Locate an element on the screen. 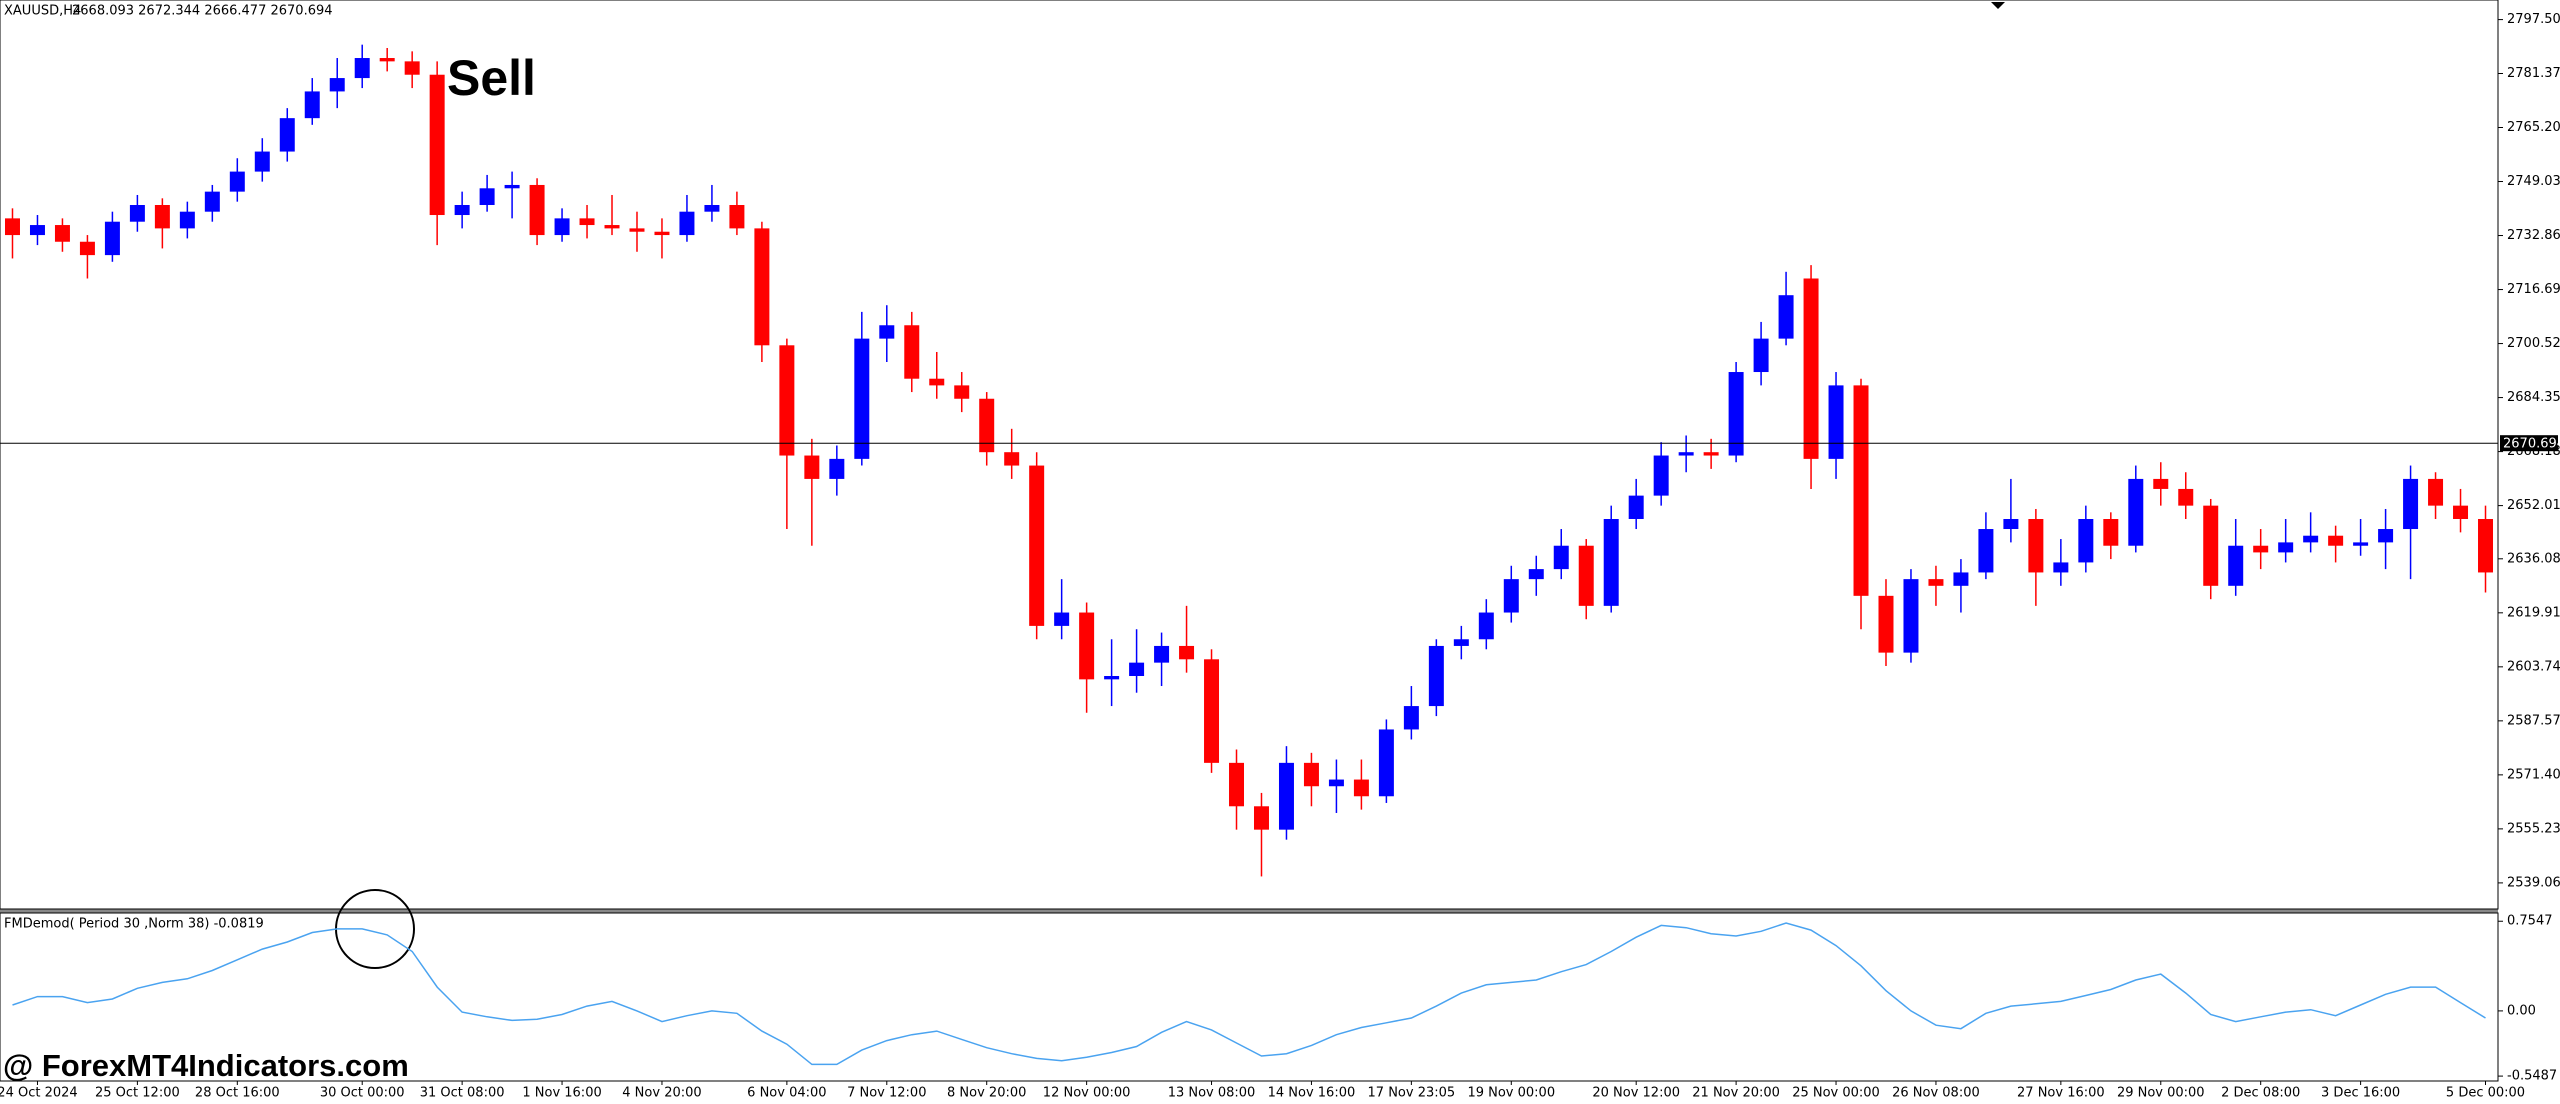 The width and height of the screenshot is (2560, 1104). x-tick-label: 2 Dec 08:00 is located at coordinates (2260, 1093).